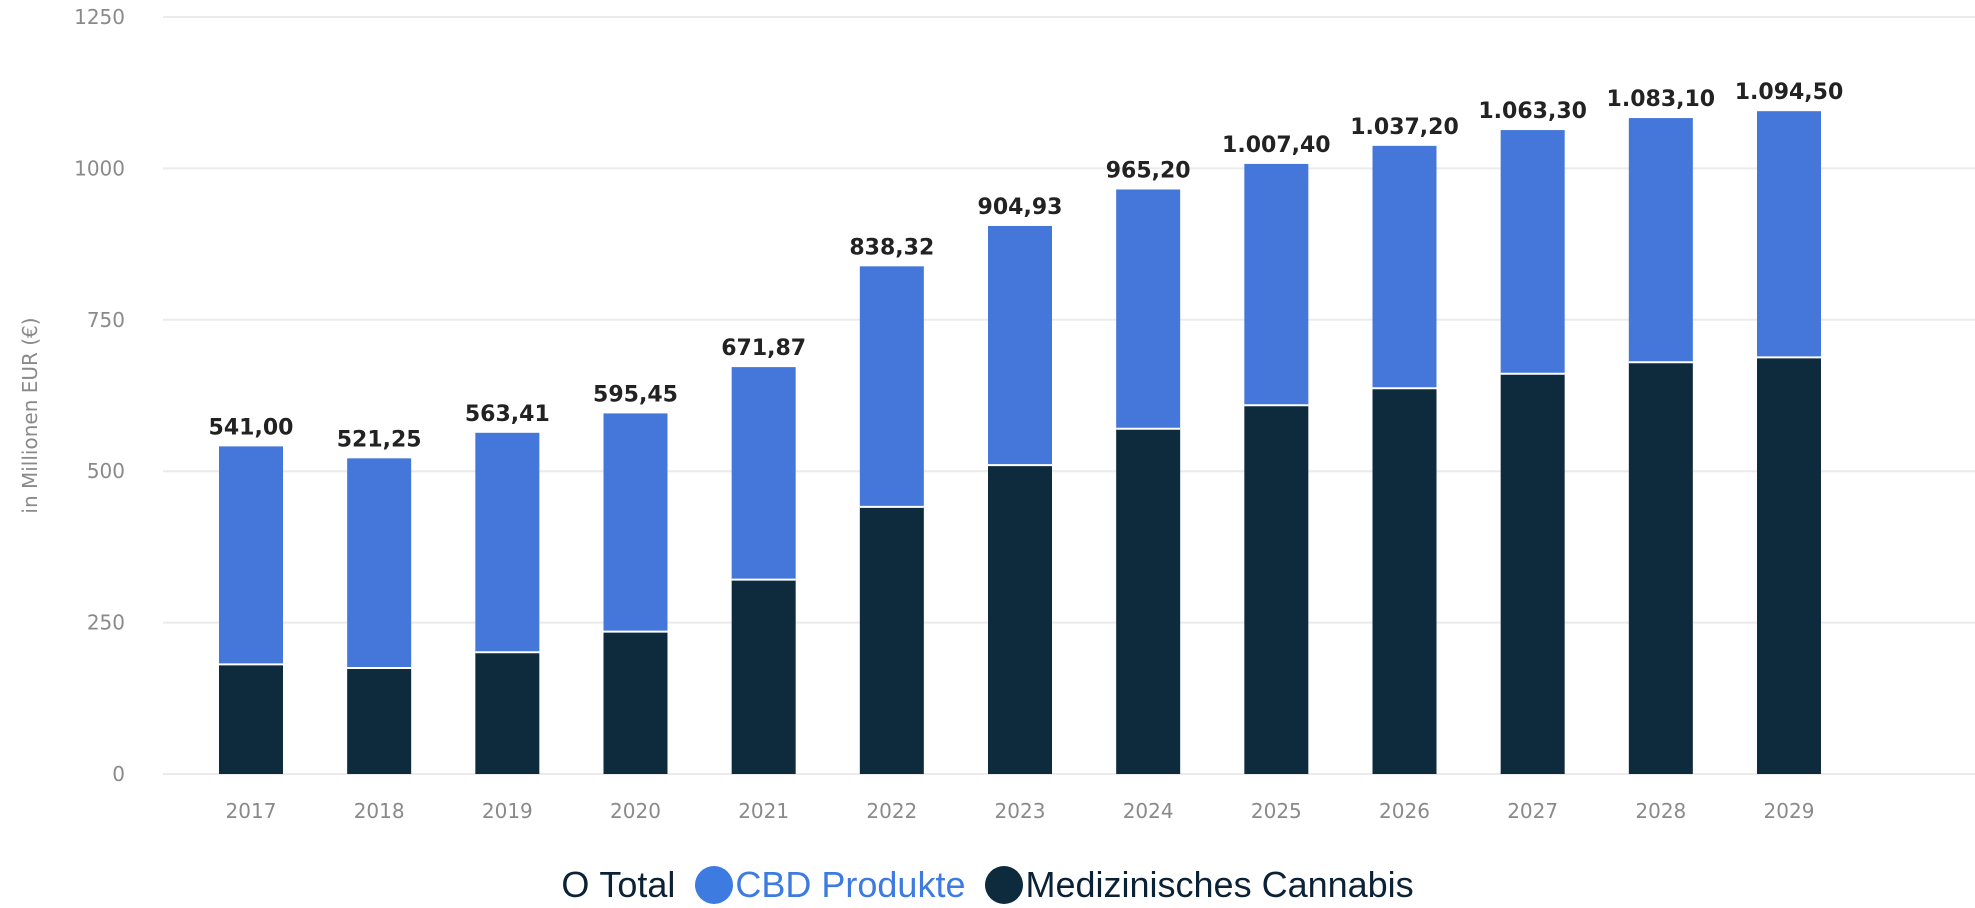 The height and width of the screenshot is (908, 1975). Describe the element at coordinates (1404, 127) in the screenshot. I see `total-data-label: 1.037,20` at that location.